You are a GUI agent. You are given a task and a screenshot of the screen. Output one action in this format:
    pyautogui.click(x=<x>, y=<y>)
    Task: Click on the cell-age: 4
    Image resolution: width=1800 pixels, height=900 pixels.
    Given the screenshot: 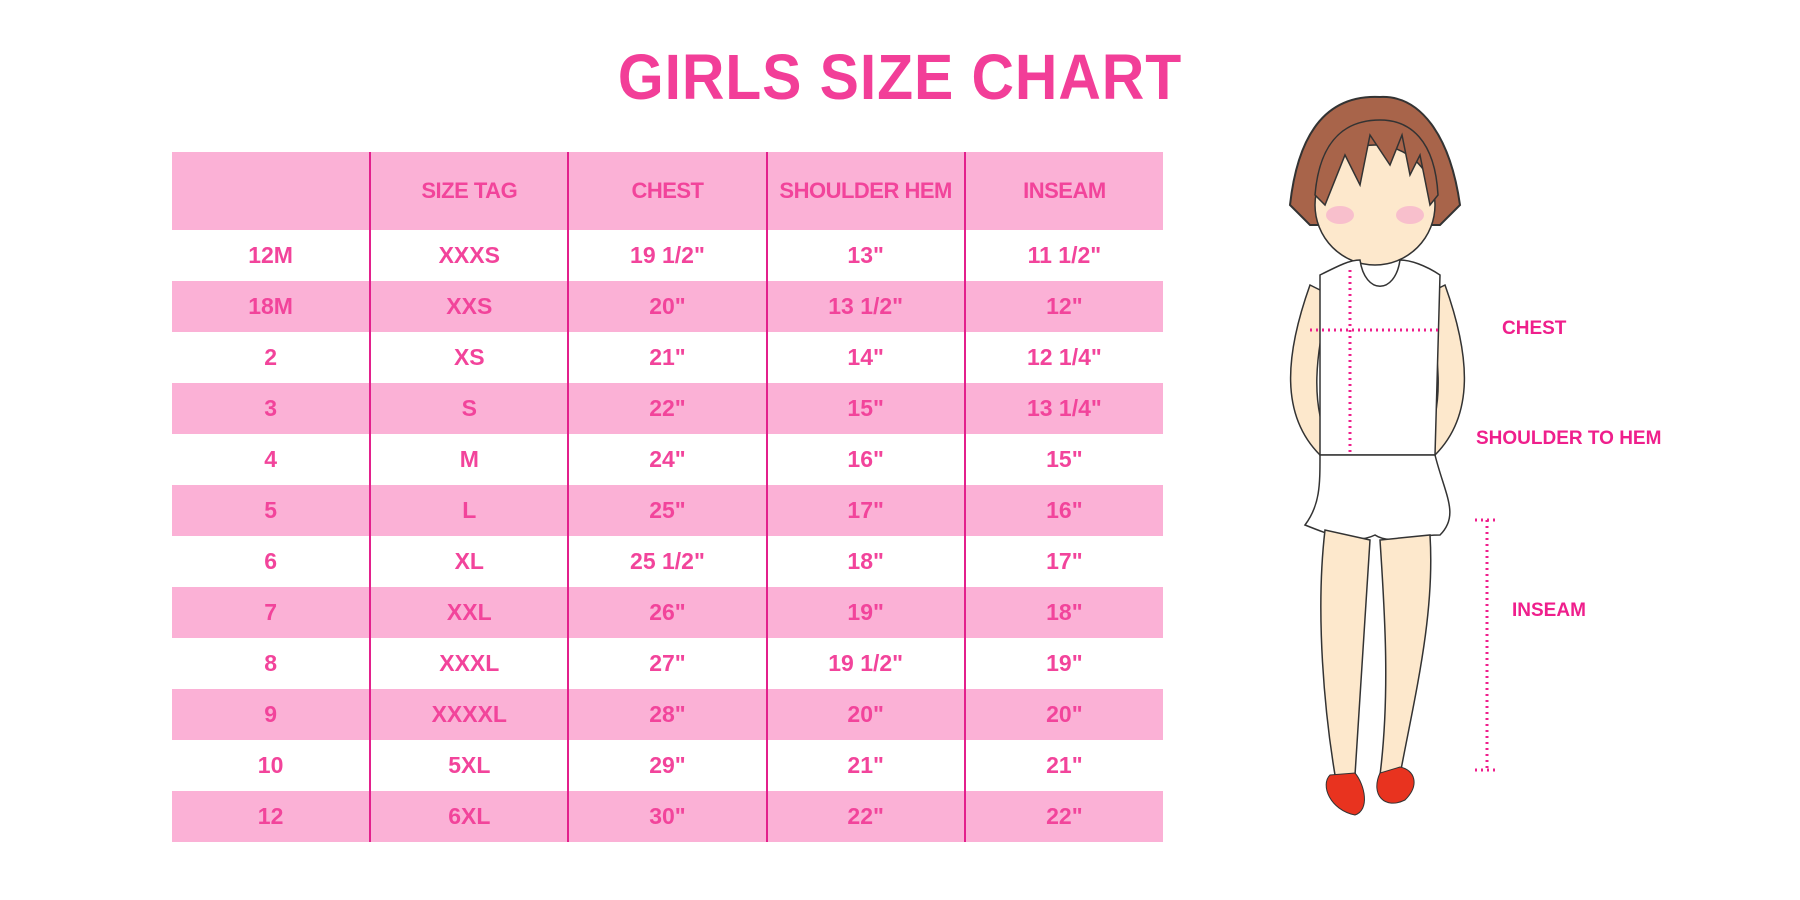 What is the action you would take?
    pyautogui.click(x=270, y=459)
    